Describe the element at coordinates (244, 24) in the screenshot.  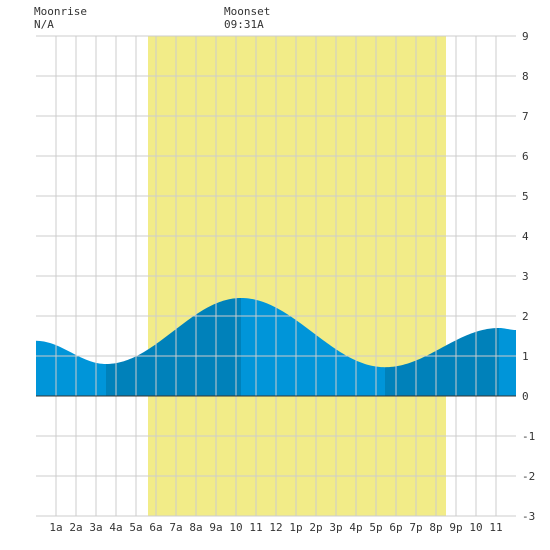
I see `moonset-value: 09:31A` at that location.